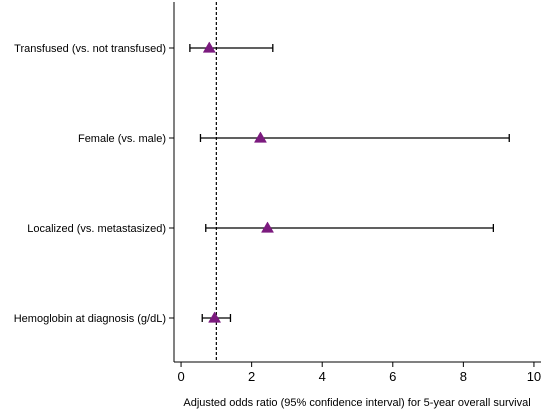 This screenshot has width=550, height=417. Describe the element at coordinates (534, 376) in the screenshot. I see `x-tick-label: 10` at that location.